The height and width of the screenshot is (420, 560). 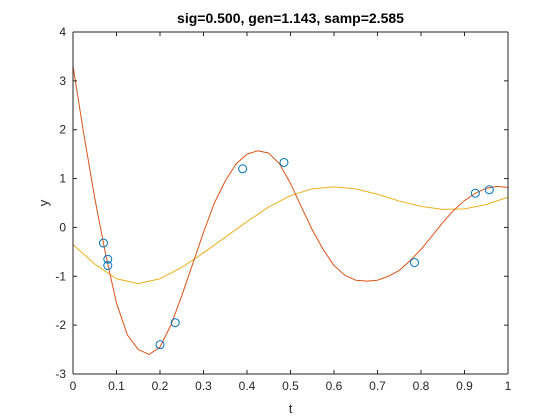 I want to click on x-tick-label: 0.3, so click(x=203, y=386).